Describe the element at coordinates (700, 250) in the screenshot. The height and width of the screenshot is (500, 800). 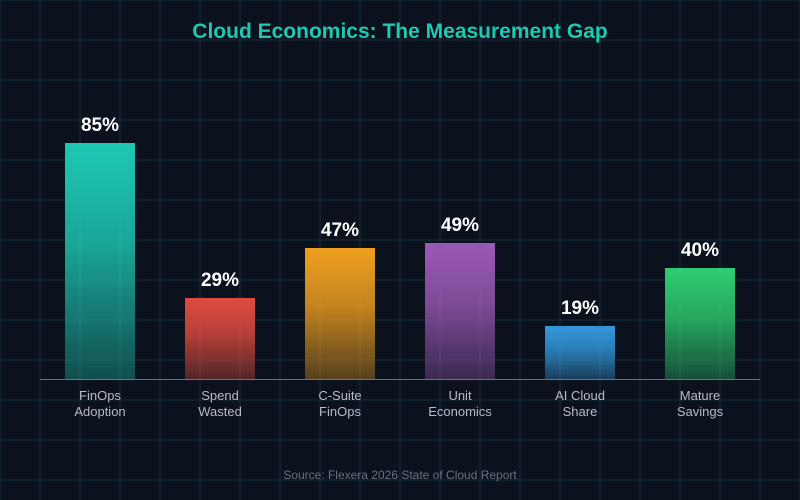
I see `bar-value-label: 40%` at that location.